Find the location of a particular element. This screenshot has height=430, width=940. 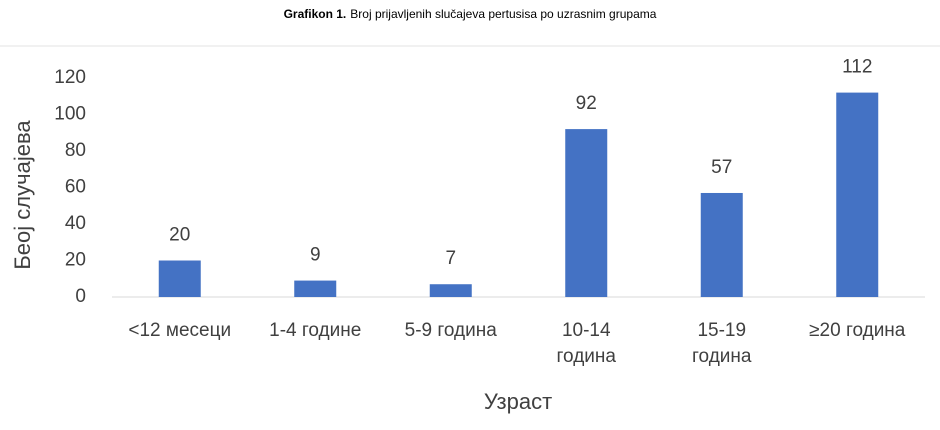

data-label: 112 is located at coordinates (857, 67).